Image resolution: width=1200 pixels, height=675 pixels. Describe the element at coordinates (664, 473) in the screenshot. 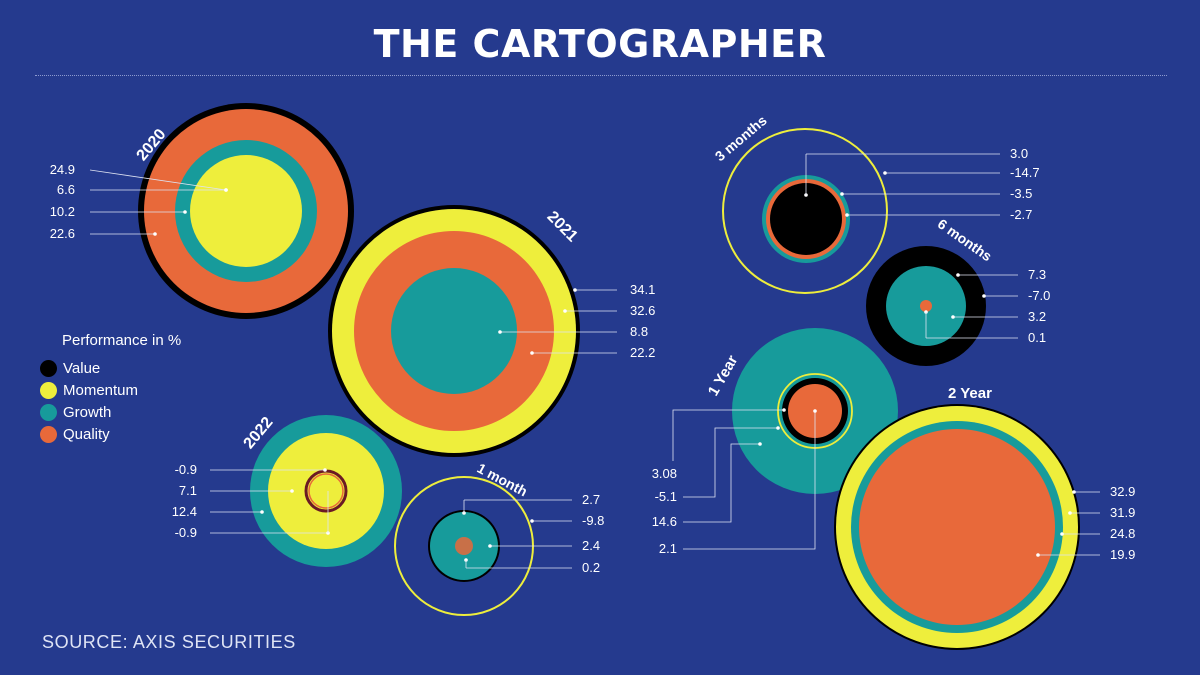

I see `data-label-1year-0: 3.08` at that location.